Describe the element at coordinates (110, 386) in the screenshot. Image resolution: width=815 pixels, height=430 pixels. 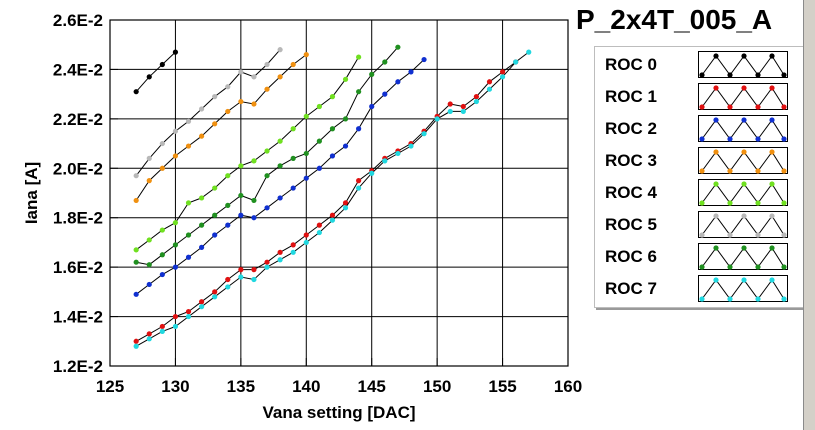
I see `x-tick-label: 125` at that location.